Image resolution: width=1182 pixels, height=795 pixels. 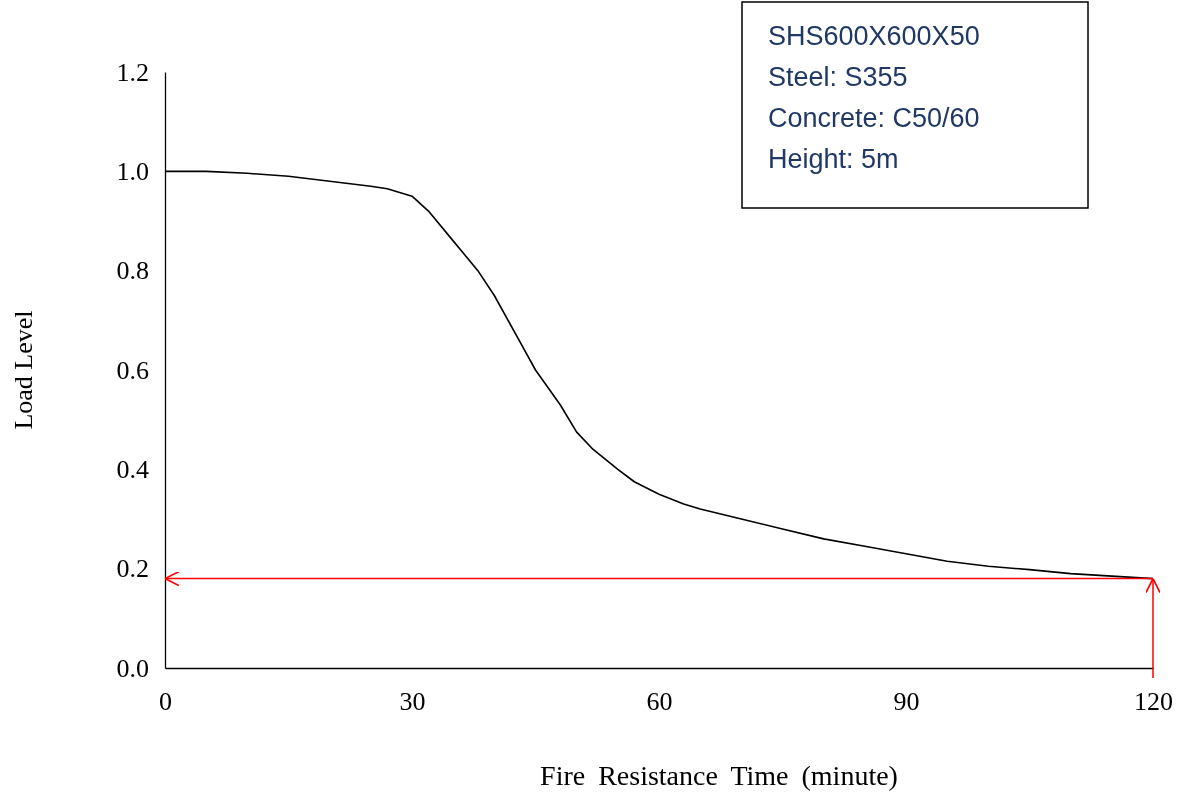 What do you see at coordinates (719, 775) in the screenshot?
I see `x-axis-title: Fire Resistance Time (minute)` at bounding box center [719, 775].